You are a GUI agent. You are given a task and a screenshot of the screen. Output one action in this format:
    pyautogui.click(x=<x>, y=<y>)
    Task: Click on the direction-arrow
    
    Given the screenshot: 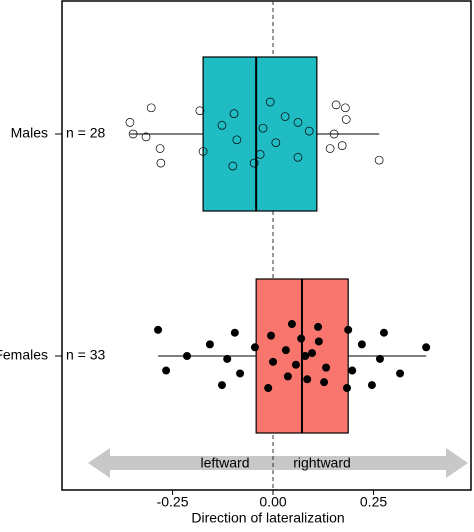 What is the action you would take?
    pyautogui.click(x=278, y=463)
    